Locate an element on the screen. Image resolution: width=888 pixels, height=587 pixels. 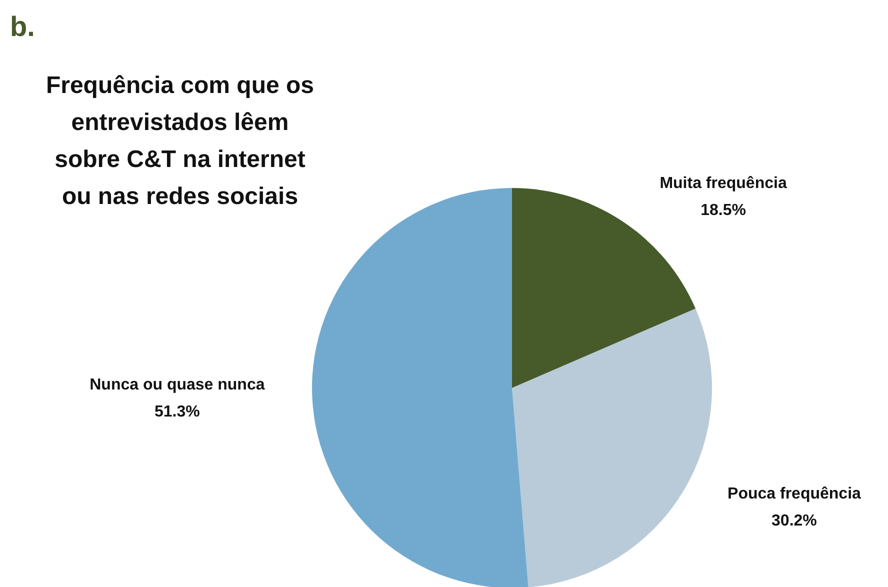
slice-label: Pouca frequência is located at coordinates (795, 493).